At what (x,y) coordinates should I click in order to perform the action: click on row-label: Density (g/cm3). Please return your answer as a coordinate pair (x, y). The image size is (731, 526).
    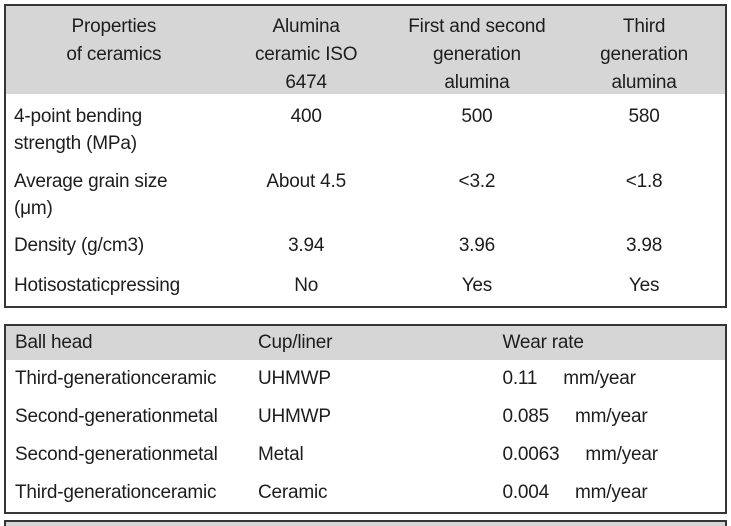
    Looking at the image, I should click on (79, 245).